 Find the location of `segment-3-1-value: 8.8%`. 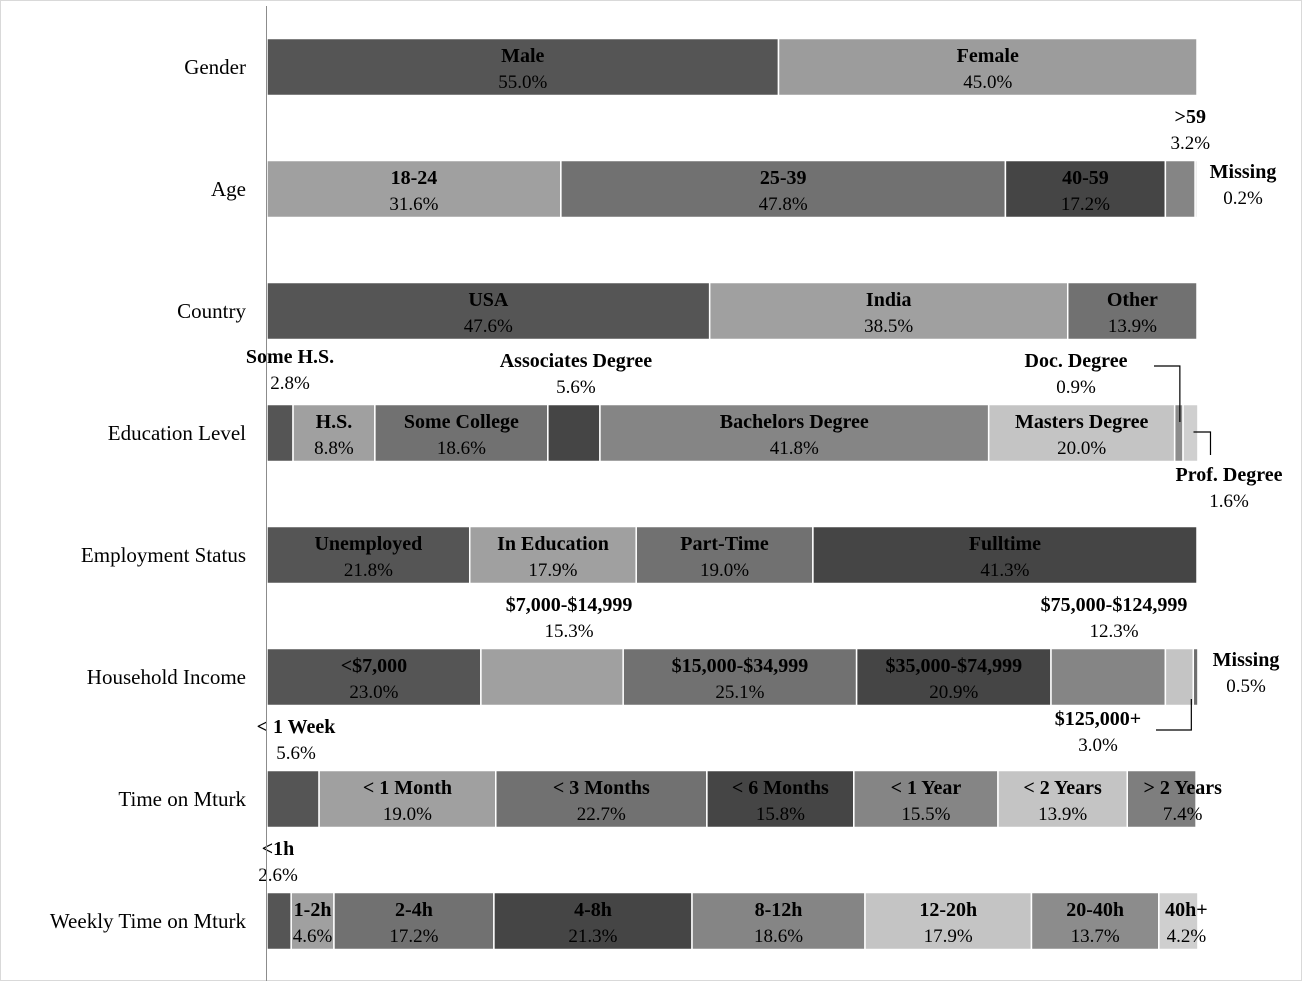

segment-3-1-value: 8.8% is located at coordinates (334, 448).